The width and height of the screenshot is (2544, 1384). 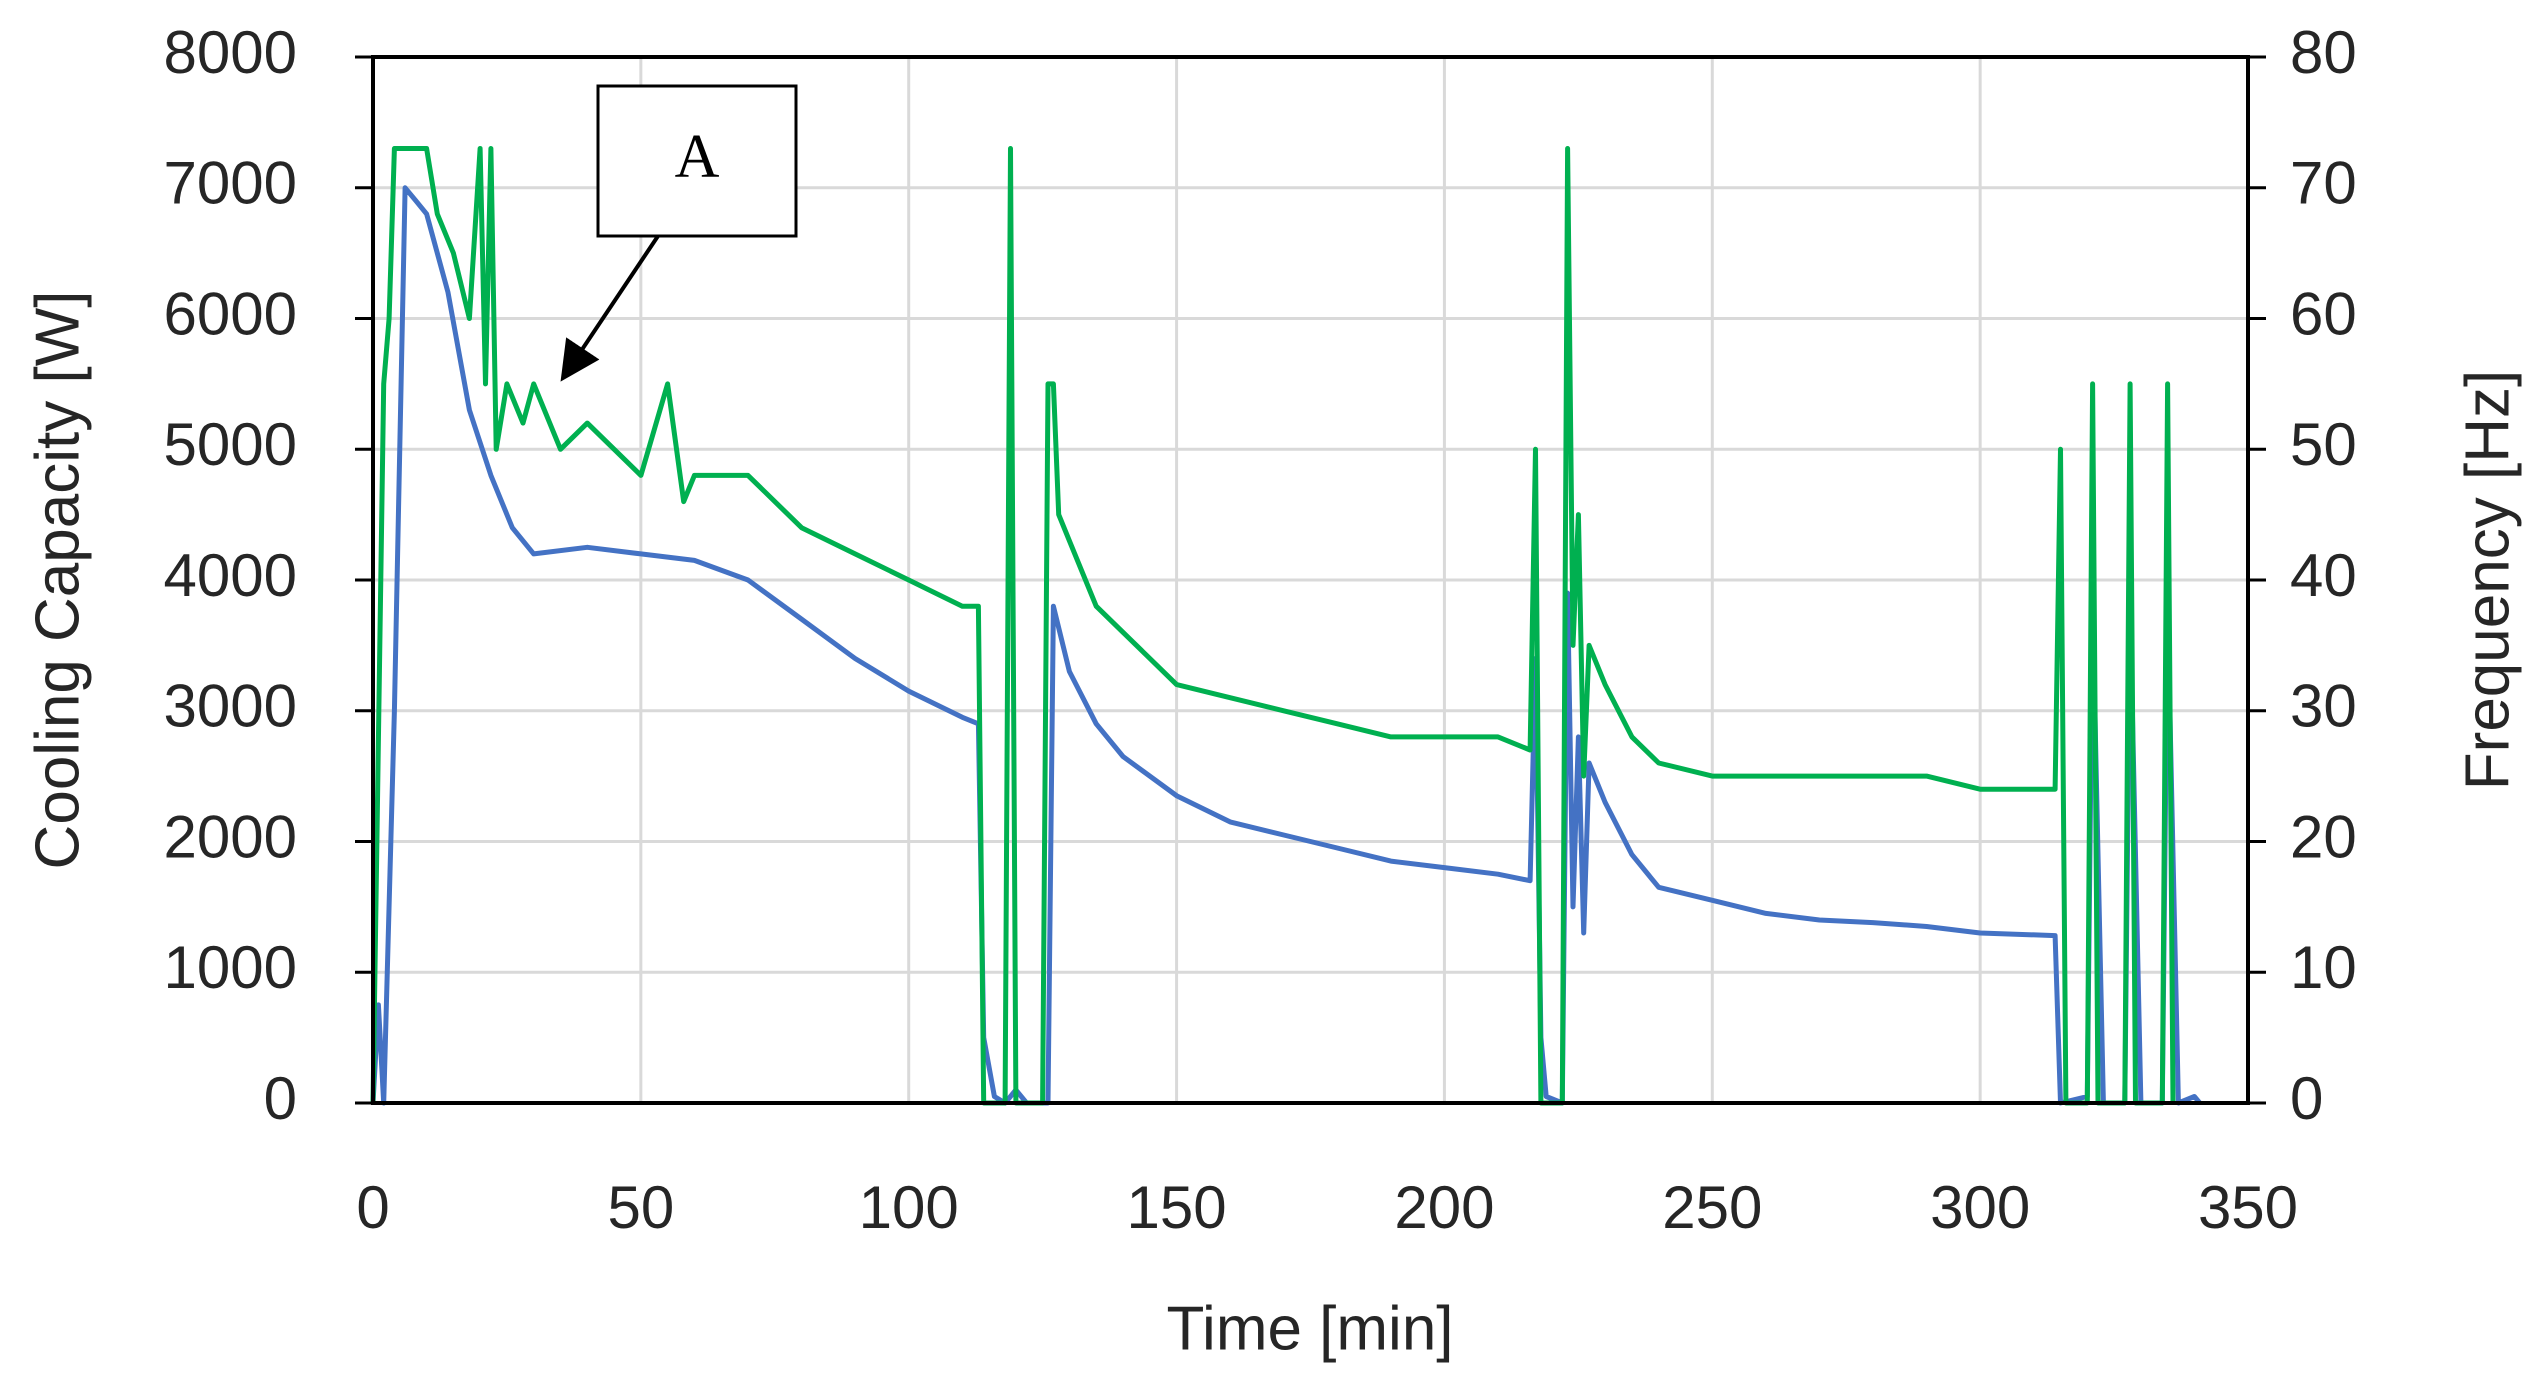 I want to click on annotation-text: A, so click(x=697, y=157).